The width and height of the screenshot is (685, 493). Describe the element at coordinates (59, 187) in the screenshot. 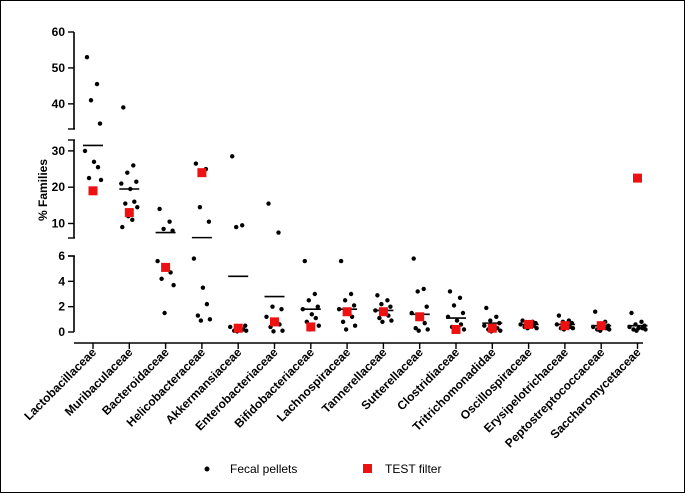

I see `y-tick-label-20: 20` at that location.